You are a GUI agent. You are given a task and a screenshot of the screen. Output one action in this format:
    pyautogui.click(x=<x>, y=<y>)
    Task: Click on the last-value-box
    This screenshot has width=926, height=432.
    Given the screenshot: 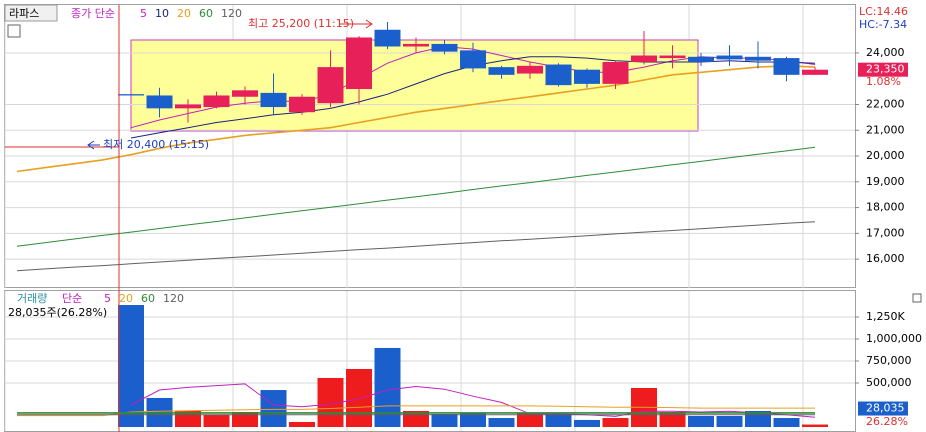 What is the action you would take?
    pyautogui.click(x=883, y=408)
    